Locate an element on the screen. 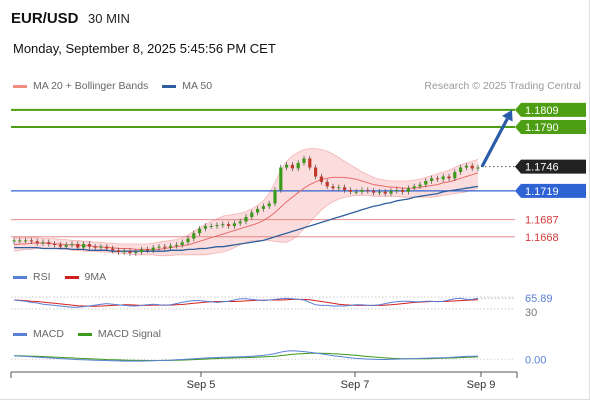 Image resolution: width=590 pixels, height=400 pixels. ma50-legend-swatch is located at coordinates (169, 86).